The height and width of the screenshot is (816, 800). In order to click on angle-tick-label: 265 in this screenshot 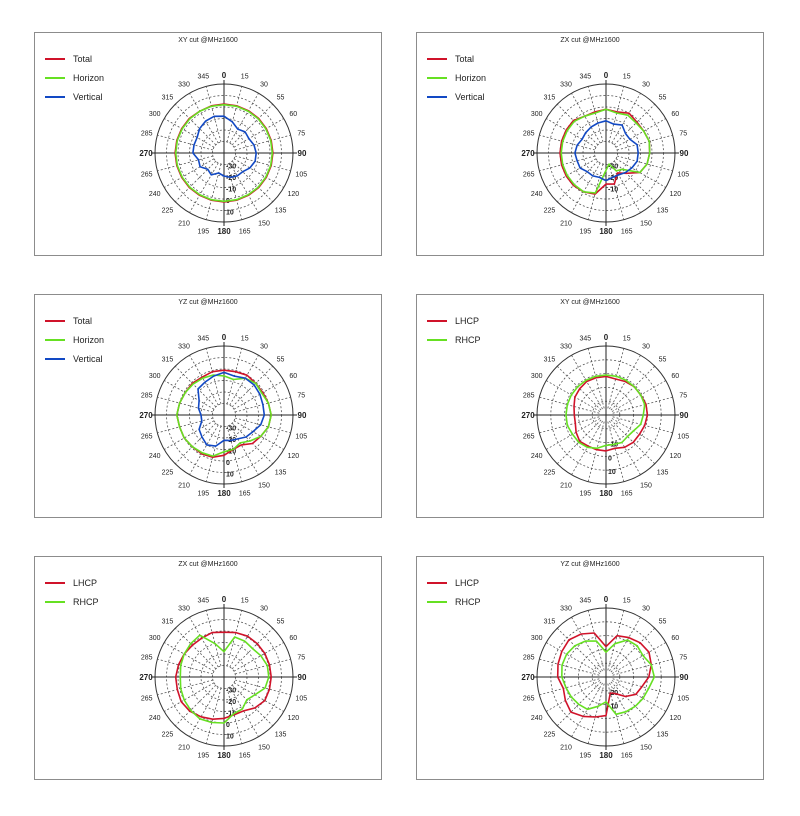, I will do `click(529, 175)`.